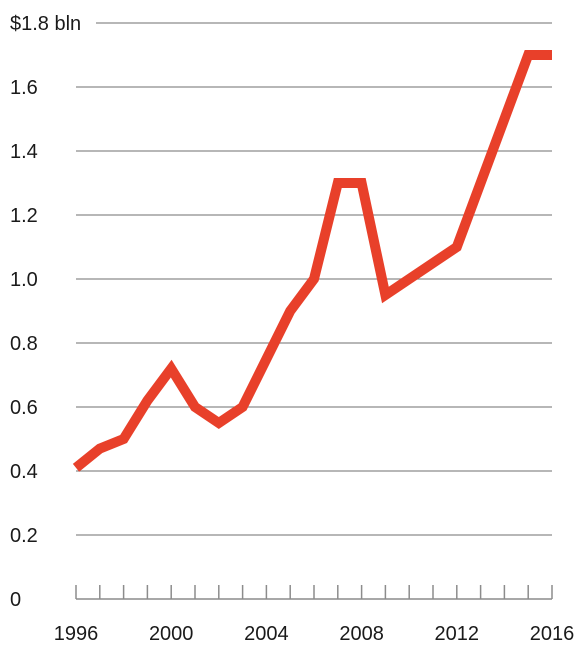 The height and width of the screenshot is (652, 583). What do you see at coordinates (45, 312) in the screenshot?
I see `y-tick-labels: 0 0.2 0.4 0.6 0.8 1.0 1.2 1.4 1.6 $1.8 bln` at bounding box center [45, 312].